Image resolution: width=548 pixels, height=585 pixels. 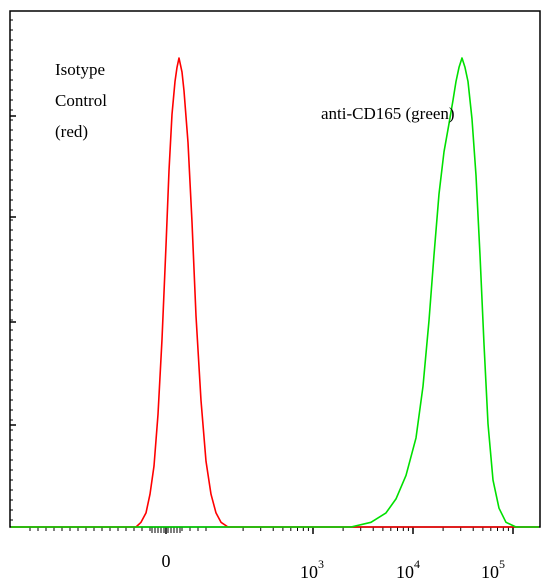 What do you see at coordinates (493, 569) in the screenshot?
I see `x-tick-label-10e5: 10⁵` at bounding box center [493, 569].